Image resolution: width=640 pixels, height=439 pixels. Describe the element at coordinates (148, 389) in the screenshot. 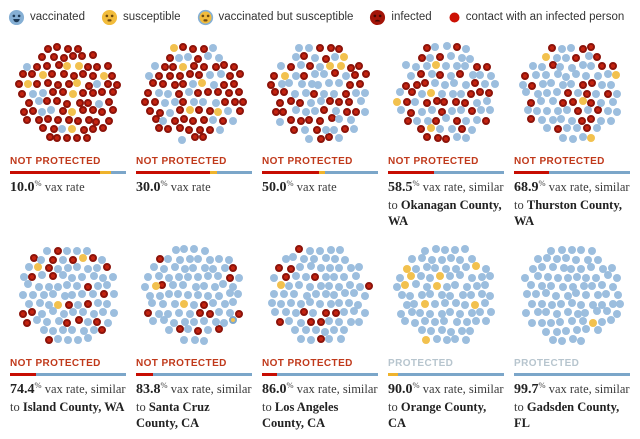

I see `vax-rate-value: 83.8` at that location.